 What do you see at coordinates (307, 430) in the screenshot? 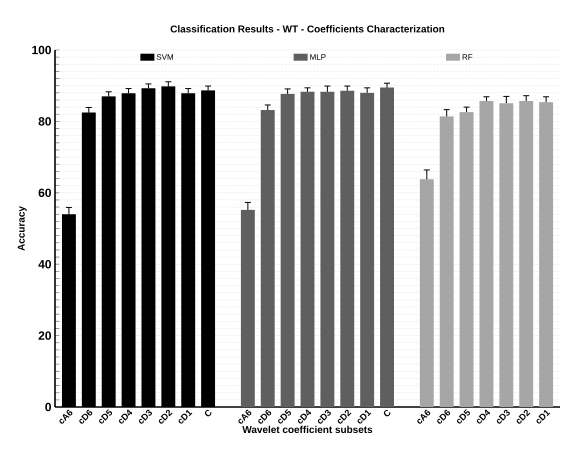
I see `x-axis-title: Wavelet coefficient subsets` at bounding box center [307, 430].